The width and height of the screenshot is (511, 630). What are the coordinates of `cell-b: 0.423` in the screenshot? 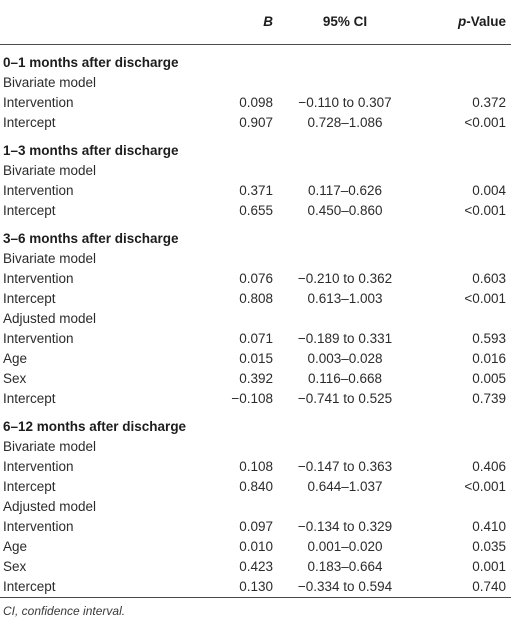 It's located at (256, 566).